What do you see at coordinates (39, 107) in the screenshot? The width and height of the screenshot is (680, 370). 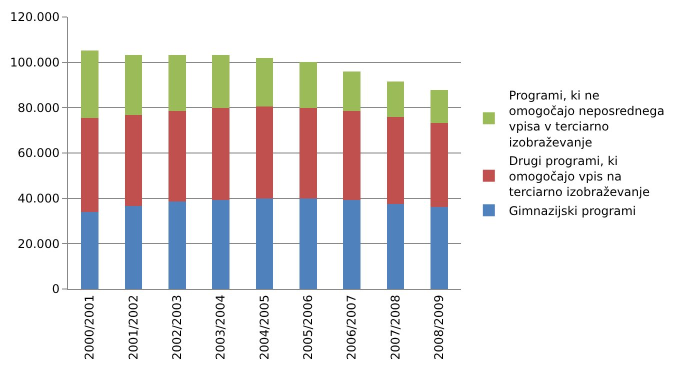 I see `y-tick-label: 80.000` at bounding box center [39, 107].